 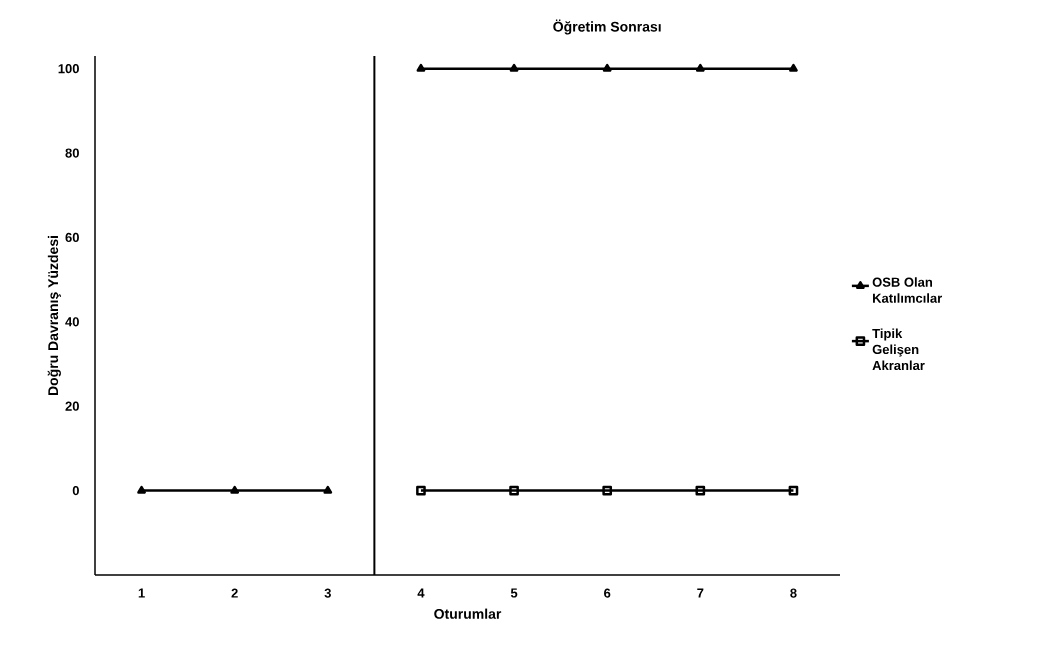 I want to click on y-tick-label: 100, so click(x=68, y=69).